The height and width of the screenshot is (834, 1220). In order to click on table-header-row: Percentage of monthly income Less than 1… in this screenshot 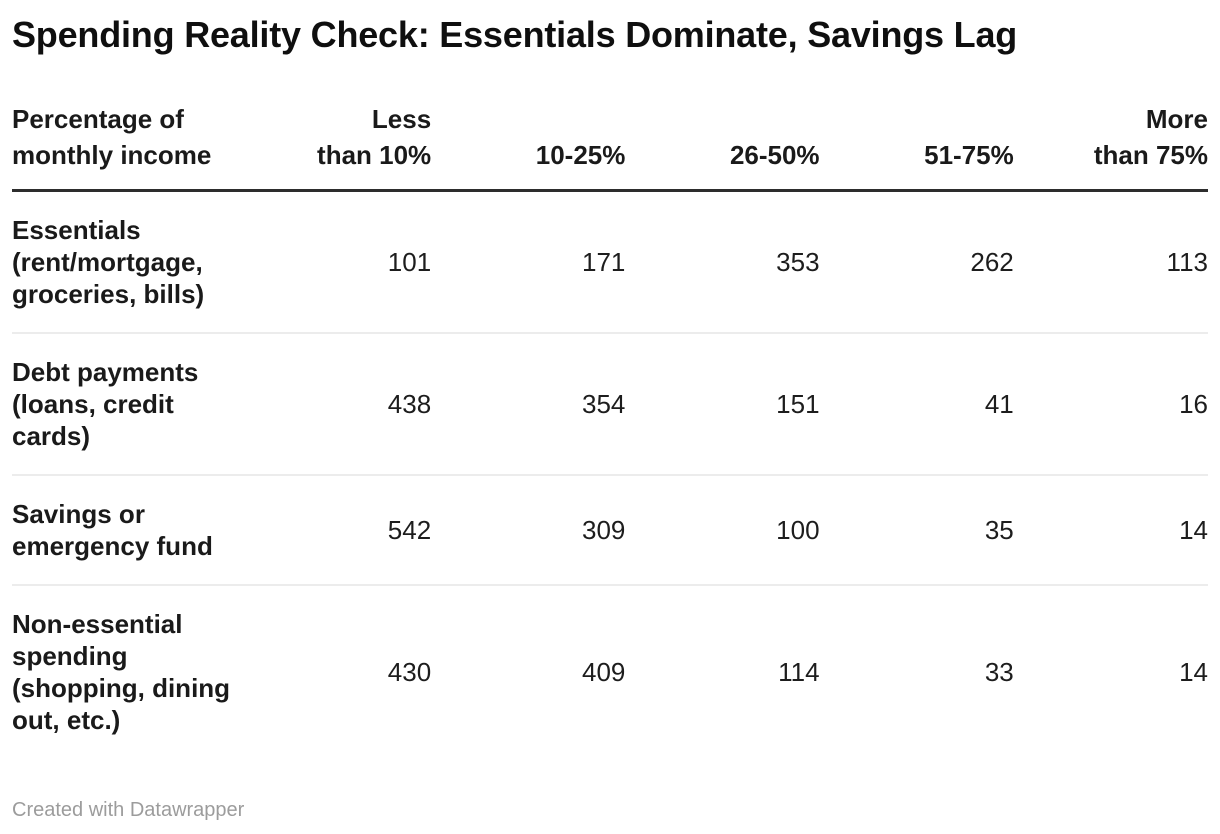, I will do `click(610, 146)`.